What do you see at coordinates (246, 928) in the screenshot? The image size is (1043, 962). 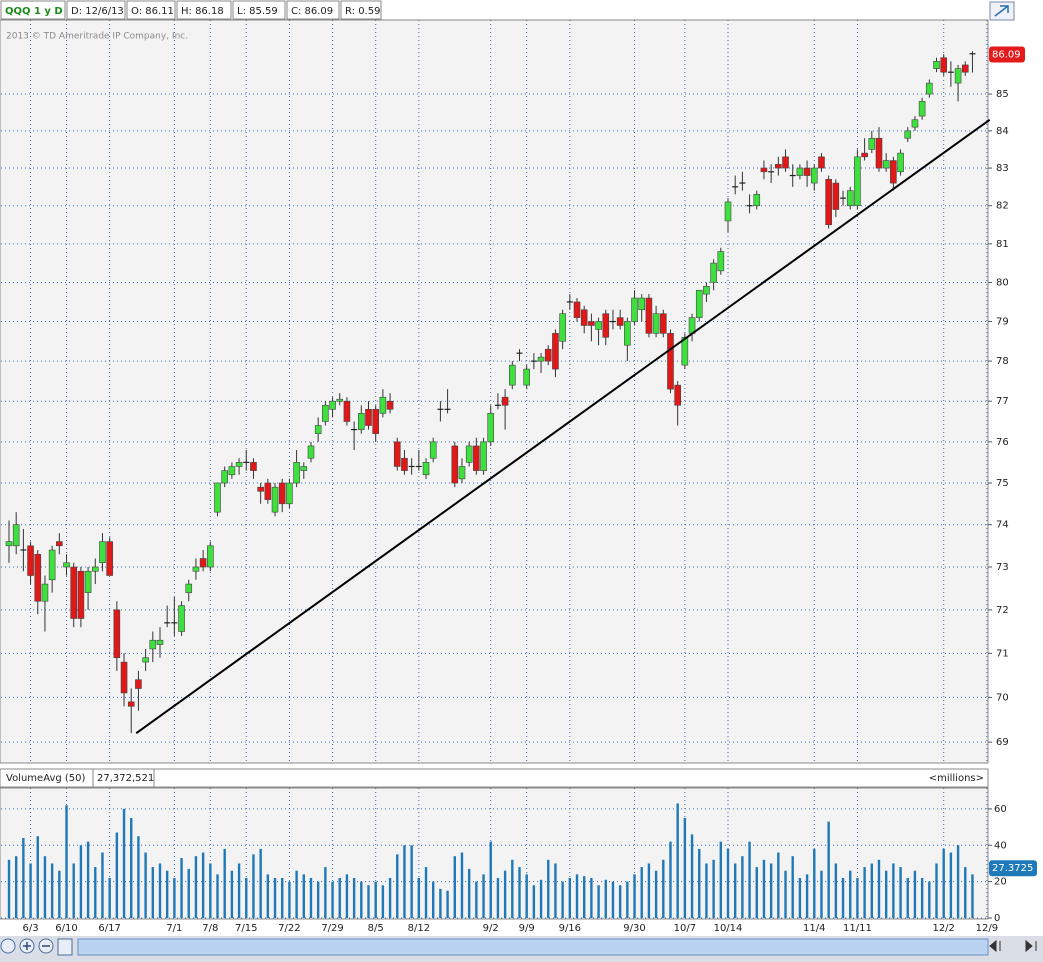 I see `x-tick-label: 7/15` at bounding box center [246, 928].